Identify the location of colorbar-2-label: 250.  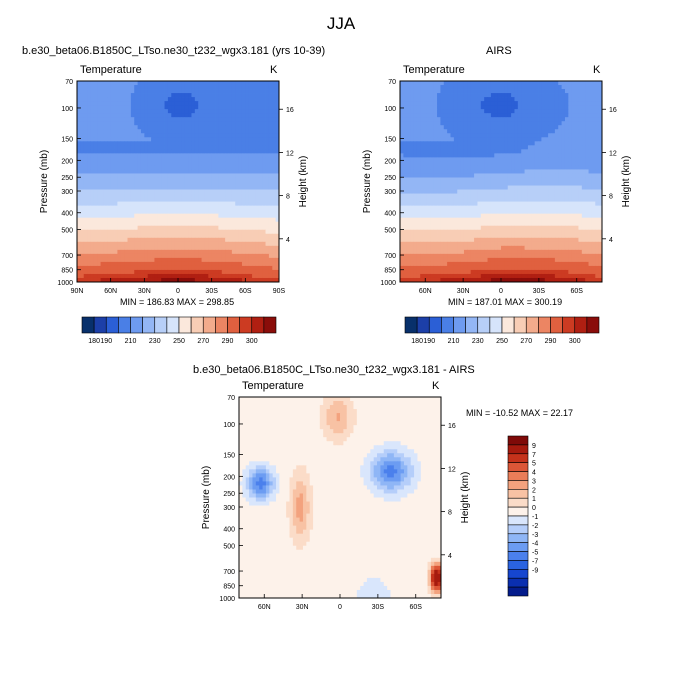
(502, 341).